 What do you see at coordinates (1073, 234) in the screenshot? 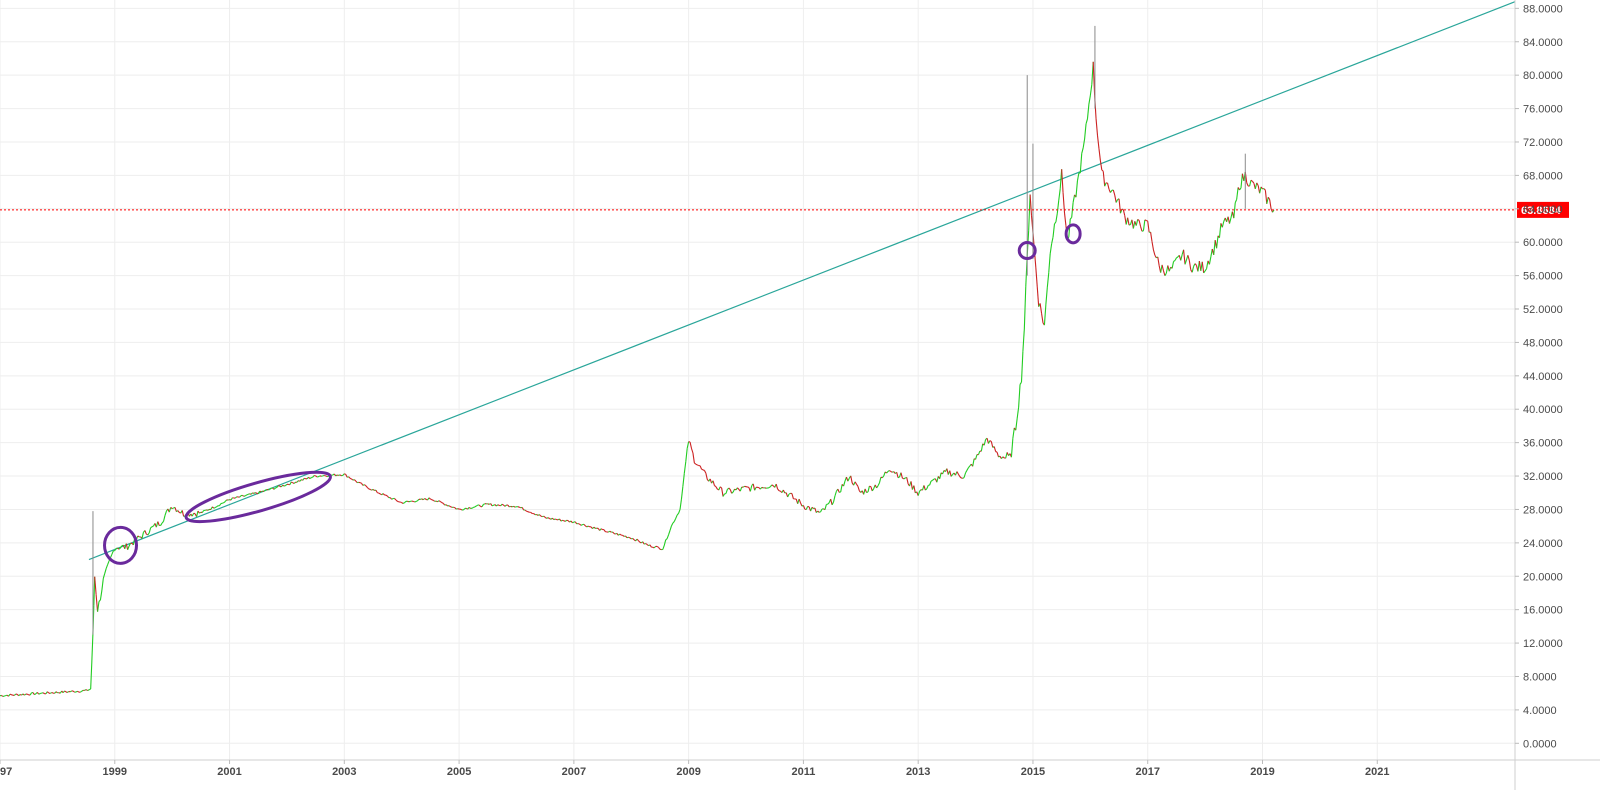
I see `annotation-circle` at bounding box center [1073, 234].